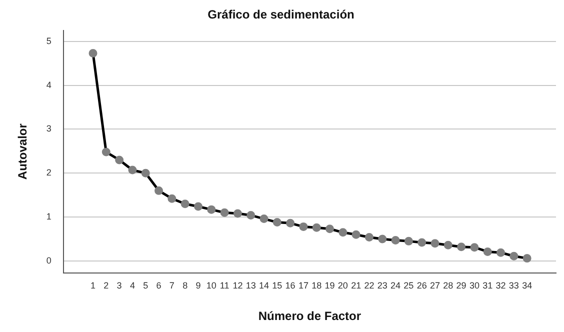 This screenshot has width=564, height=332. Describe the element at coordinates (487, 285) in the screenshot. I see `x-tick-label: 31` at that location.